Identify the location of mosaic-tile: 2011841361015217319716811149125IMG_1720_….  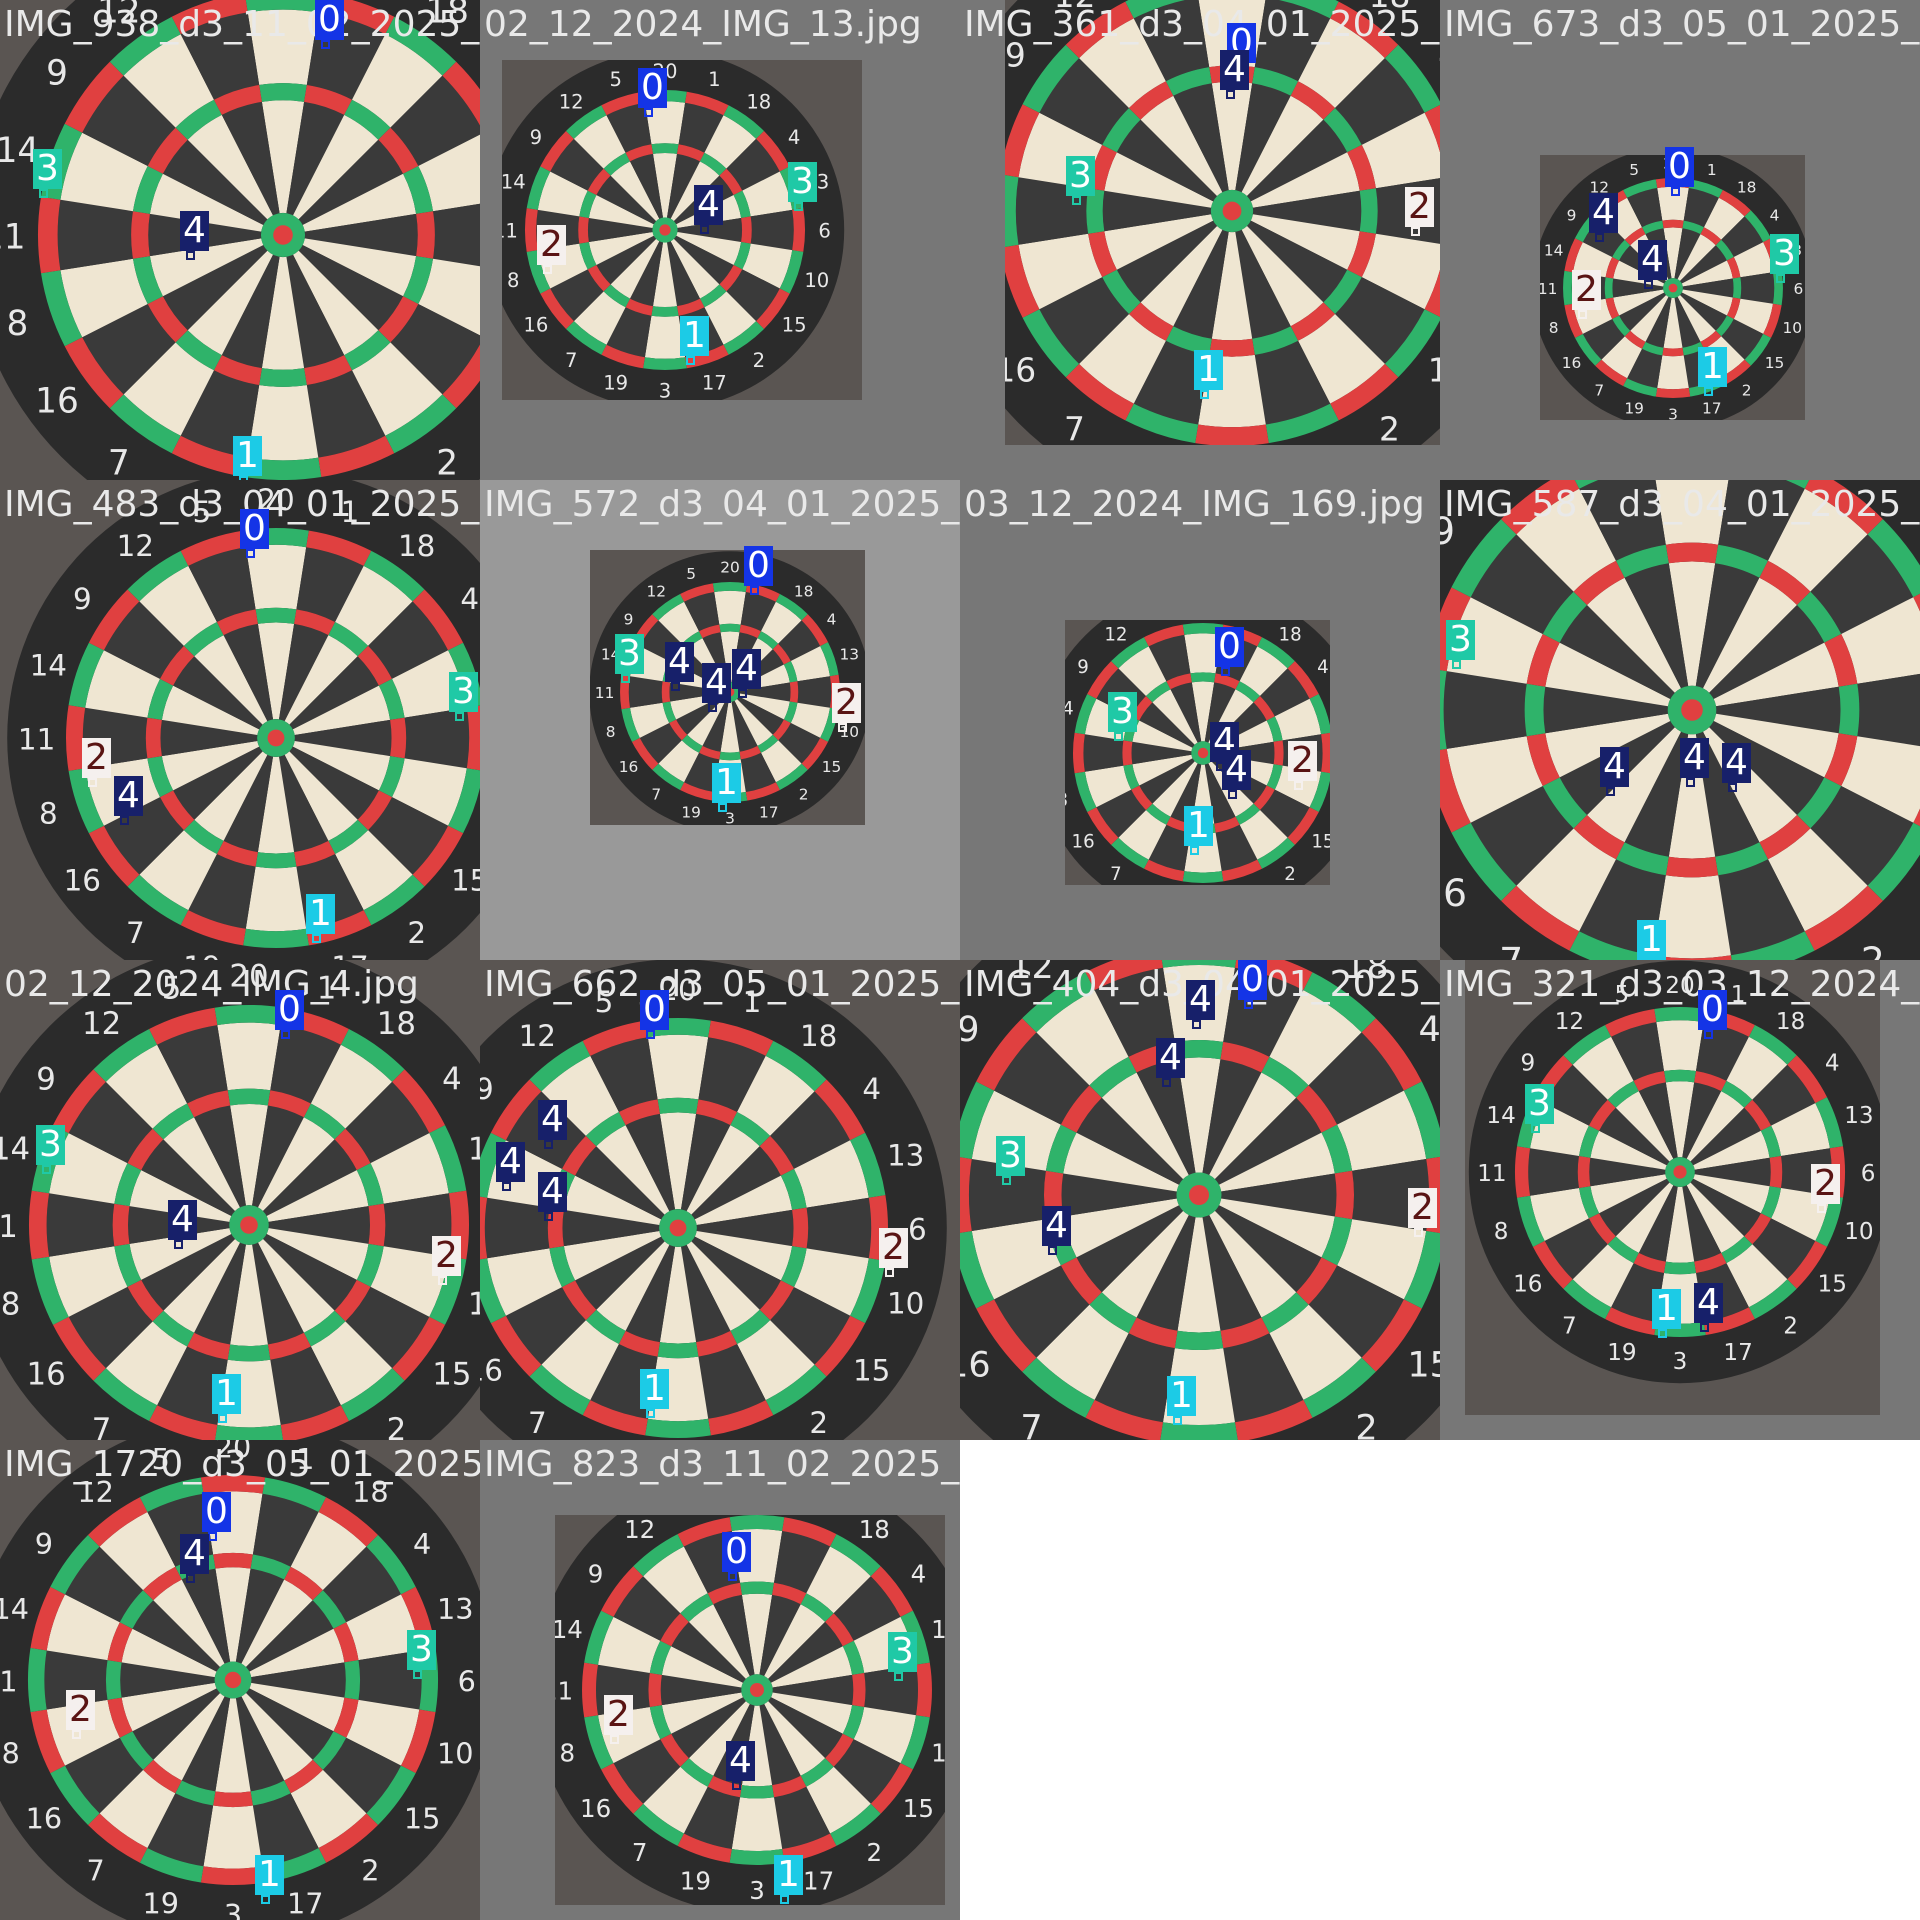
(240, 1680).